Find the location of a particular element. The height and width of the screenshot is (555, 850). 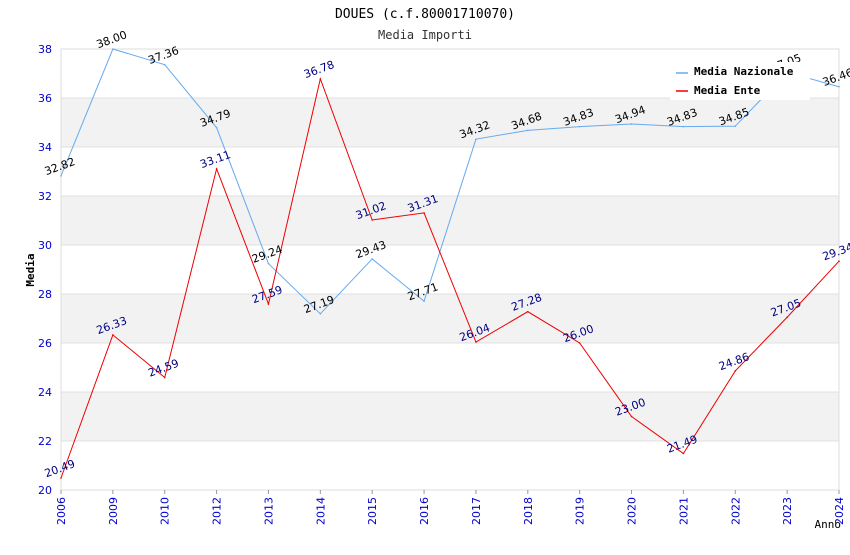

x-tick-label: 2014 is located at coordinates (320, 511).